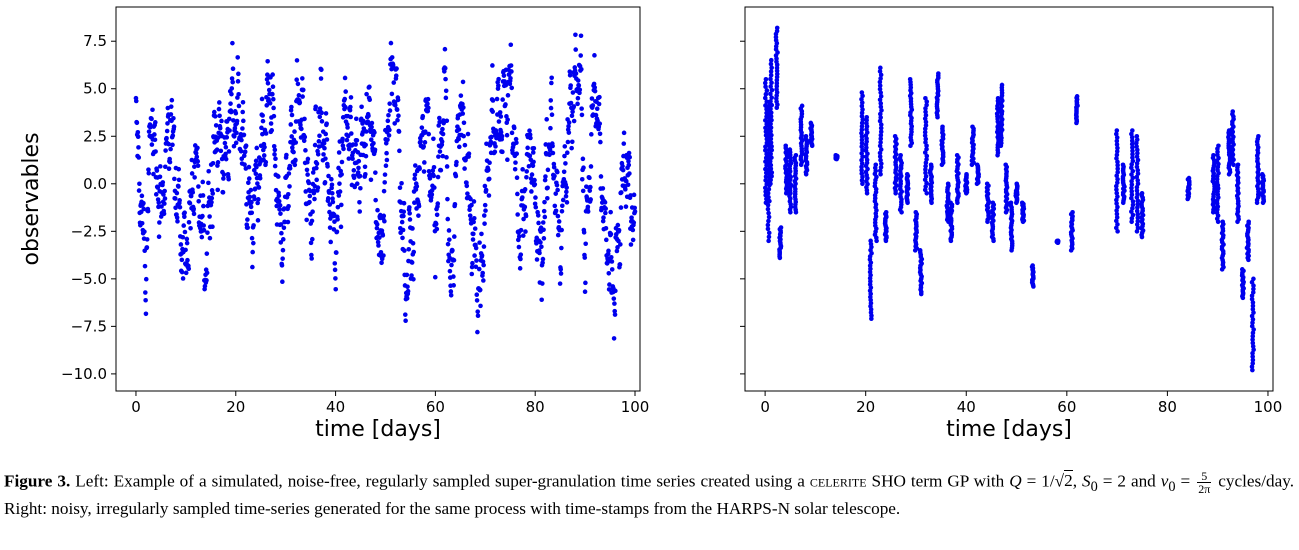 The height and width of the screenshot is (550, 1299). What do you see at coordinates (1066, 407) in the screenshot?
I see `x-tick-label: 60` at bounding box center [1066, 407].